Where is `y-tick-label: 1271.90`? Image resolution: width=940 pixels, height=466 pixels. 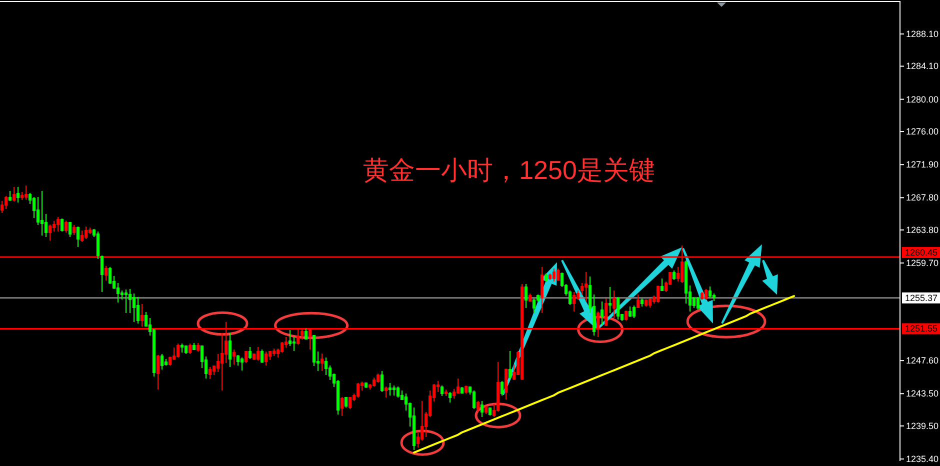
y-tick-label: 1271.90 is located at coordinates (922, 165).